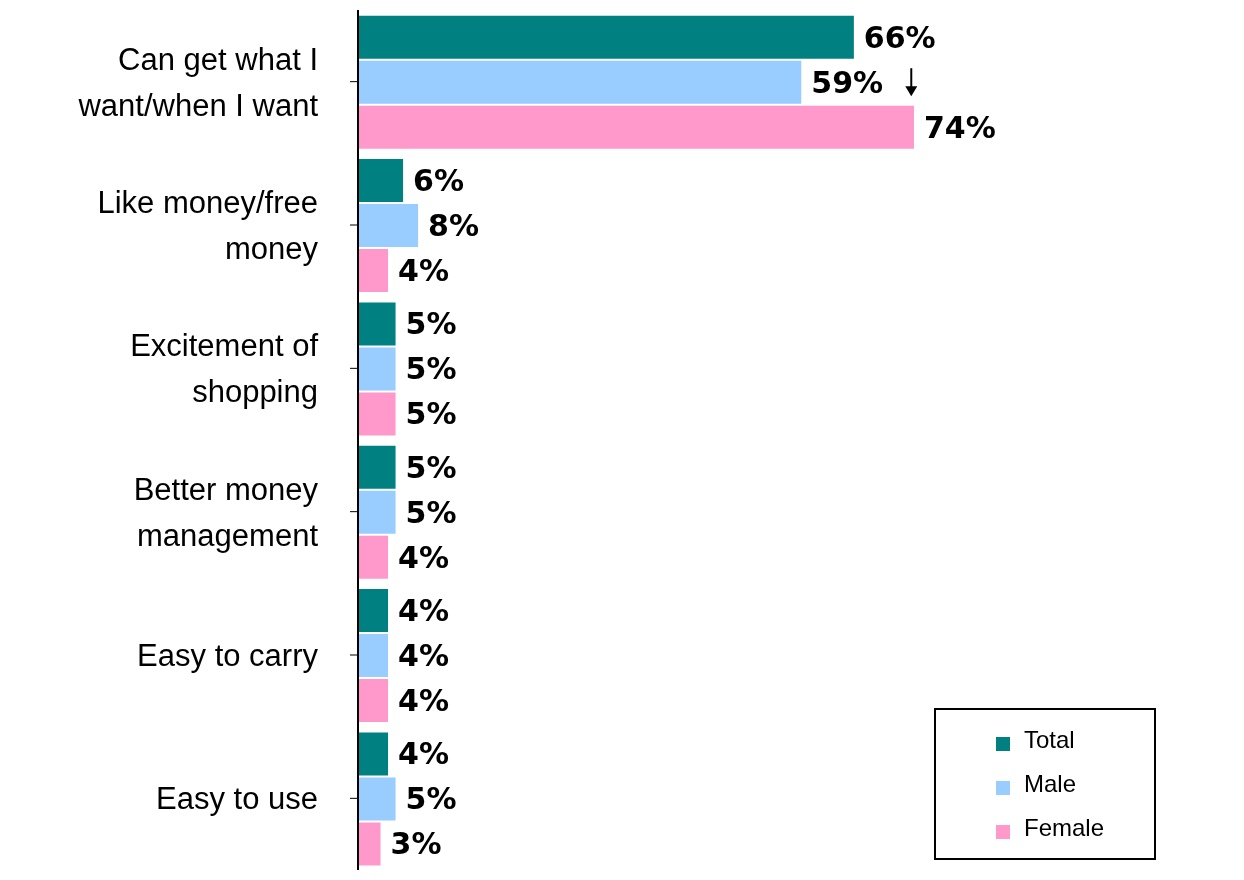 The height and width of the screenshot is (880, 1244). I want to click on data-label: 8%, so click(454, 226).